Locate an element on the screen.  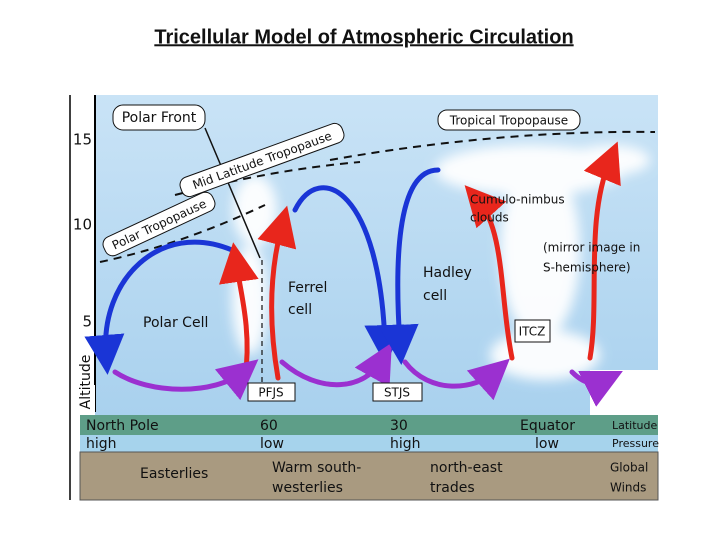
polar-cell: Polar Cell is located at coordinates (175, 323).